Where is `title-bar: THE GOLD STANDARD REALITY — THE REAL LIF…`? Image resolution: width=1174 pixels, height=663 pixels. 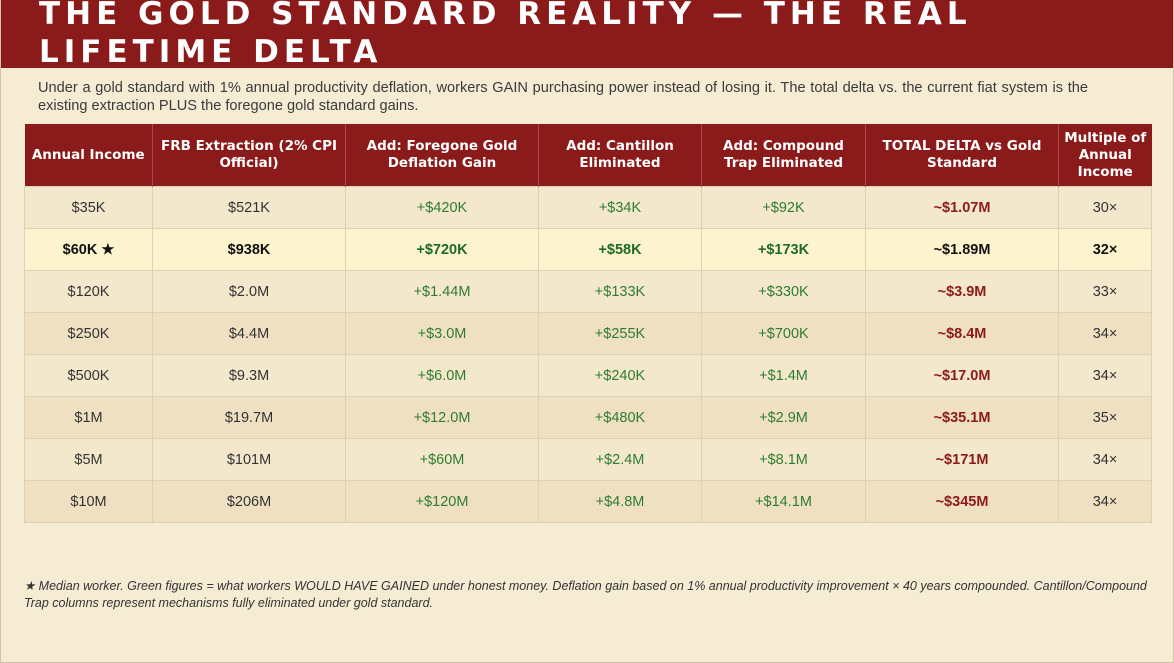 title-bar: THE GOLD STANDARD REALITY — THE REAL LIF… is located at coordinates (587, 35).